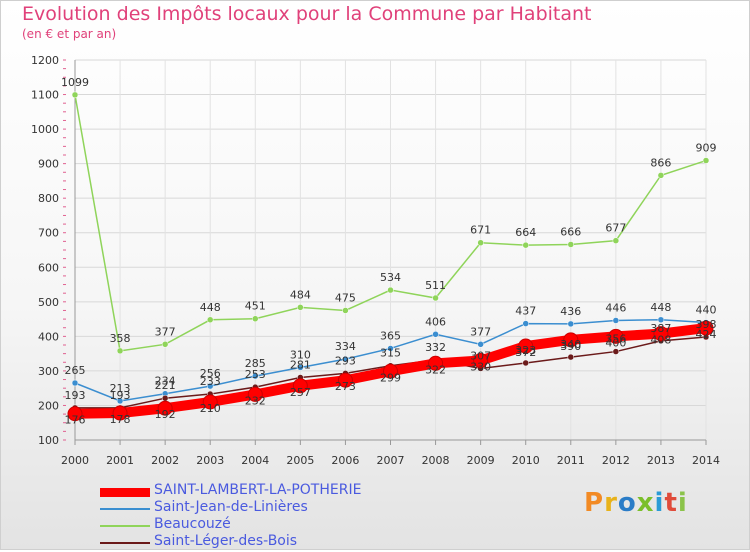 The height and width of the screenshot is (552, 750). Describe the element at coordinates (391, 460) in the screenshot. I see `x-tick-label: 2007` at that location.